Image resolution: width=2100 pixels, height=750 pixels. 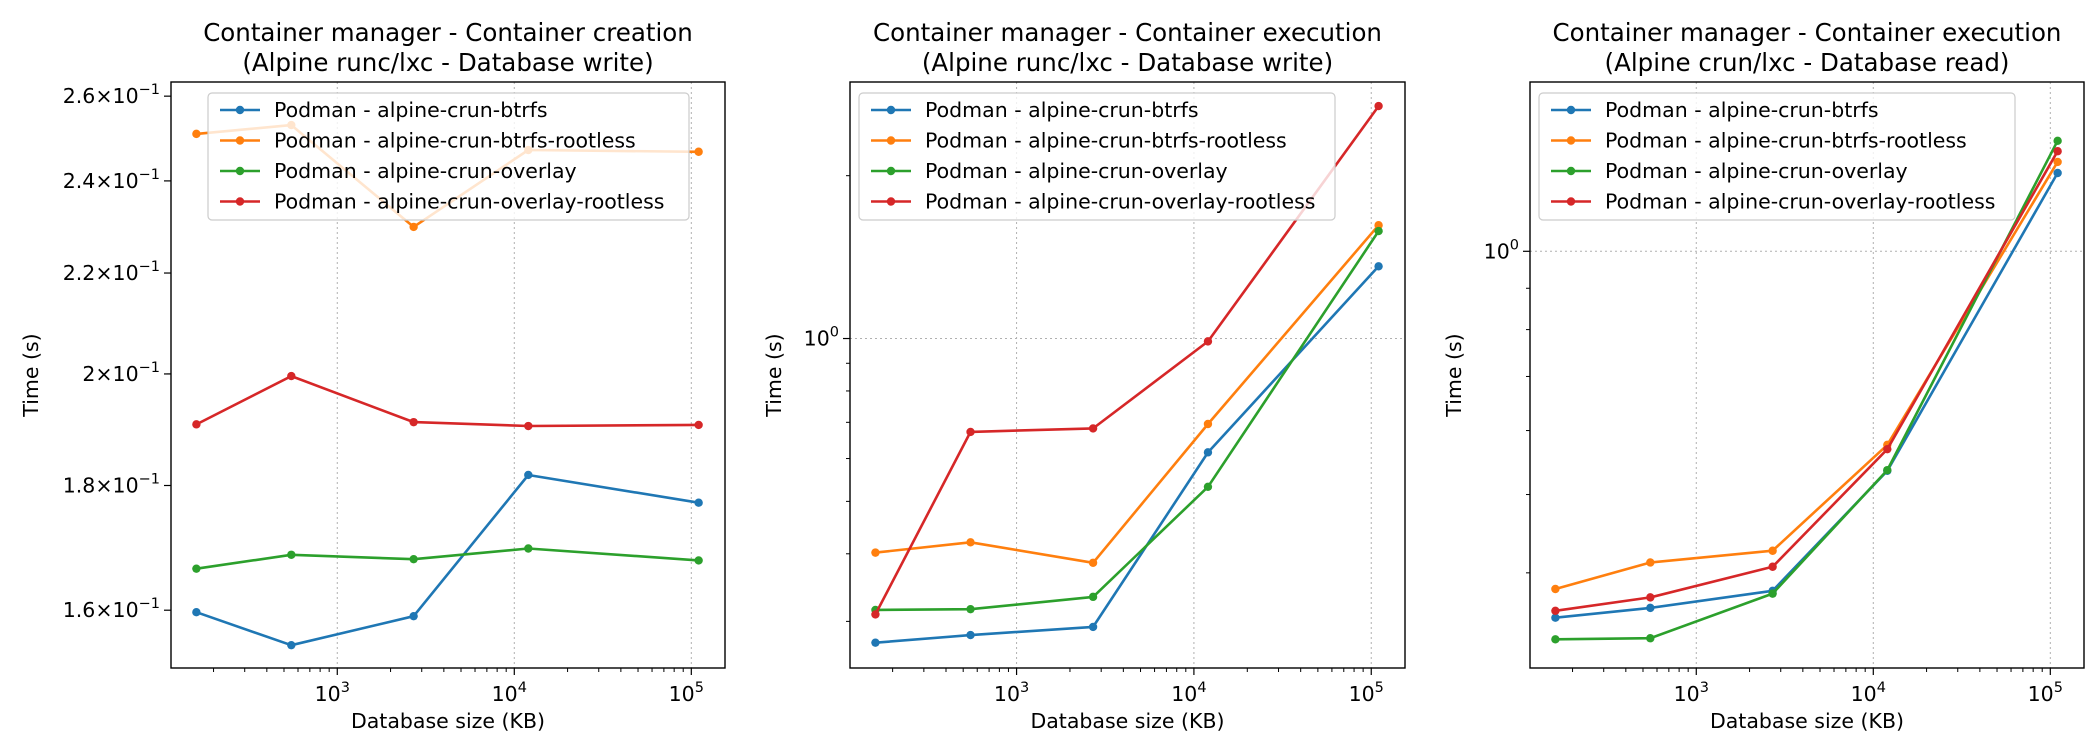 What do you see at coordinates (448, 32) in the screenshot?
I see `chart-title: Container manager - Container creation` at bounding box center [448, 32].